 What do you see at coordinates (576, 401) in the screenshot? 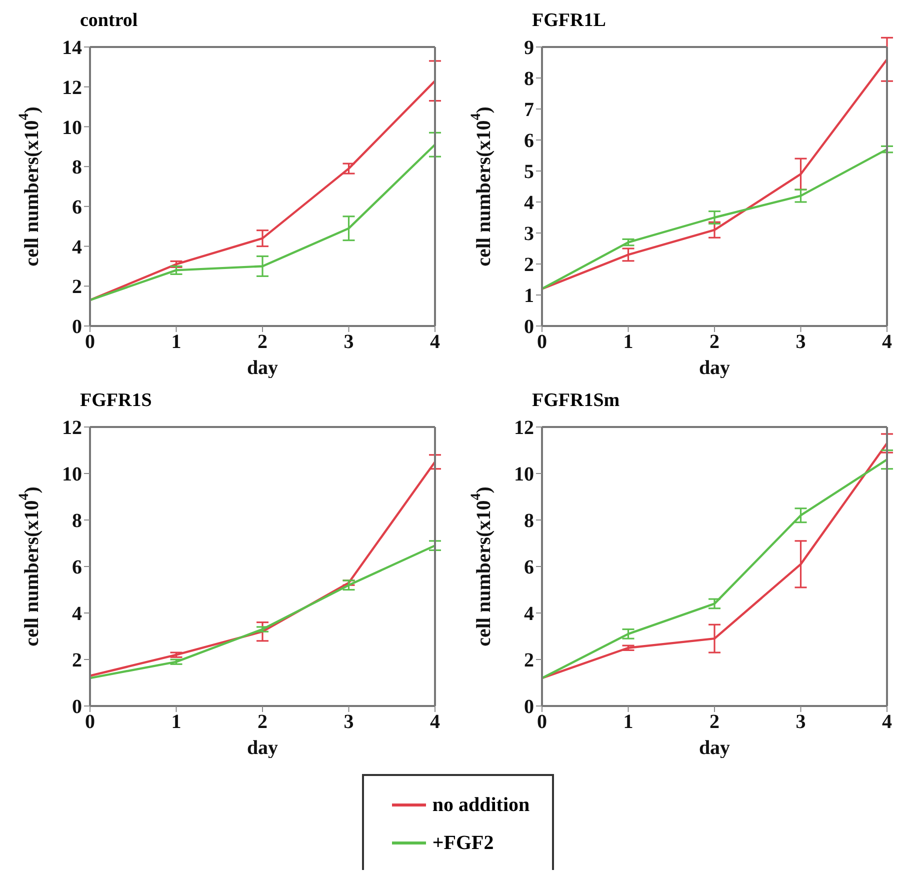
I see `chart-title: FGFR1Sm` at bounding box center [576, 401].